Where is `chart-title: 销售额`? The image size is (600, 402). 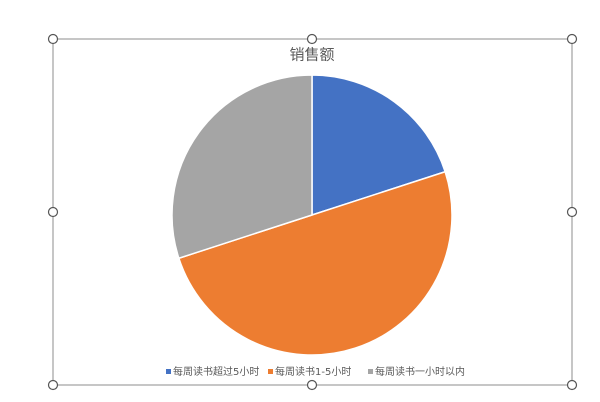
chart-title: 销售额 is located at coordinates (311, 55).